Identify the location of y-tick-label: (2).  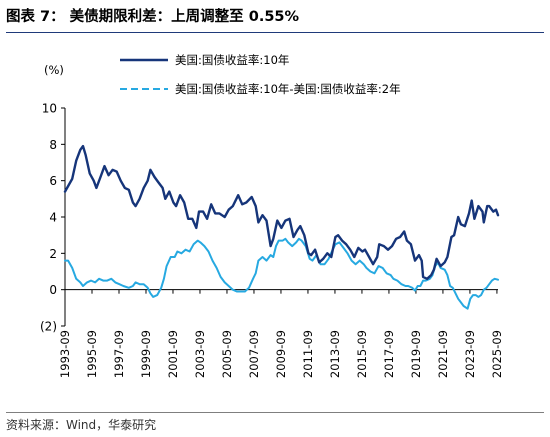
(48, 327).